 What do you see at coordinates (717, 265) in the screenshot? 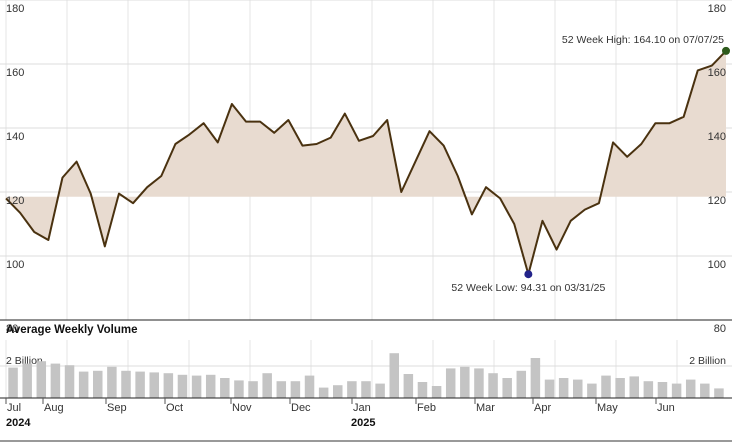
I see `y-tick-label-right: 100` at bounding box center [717, 265].